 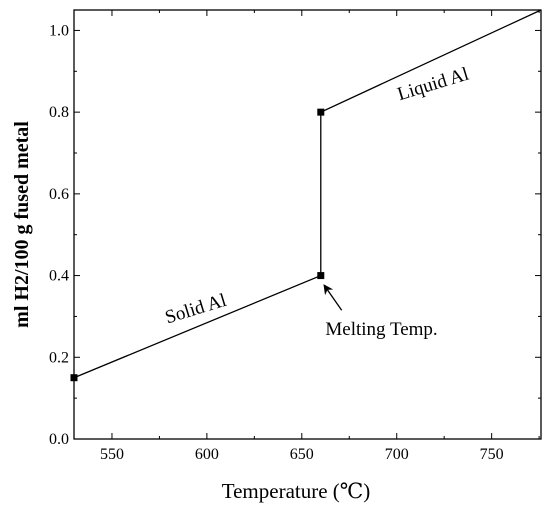 I want to click on x-tick-label: 600, so click(x=207, y=454).